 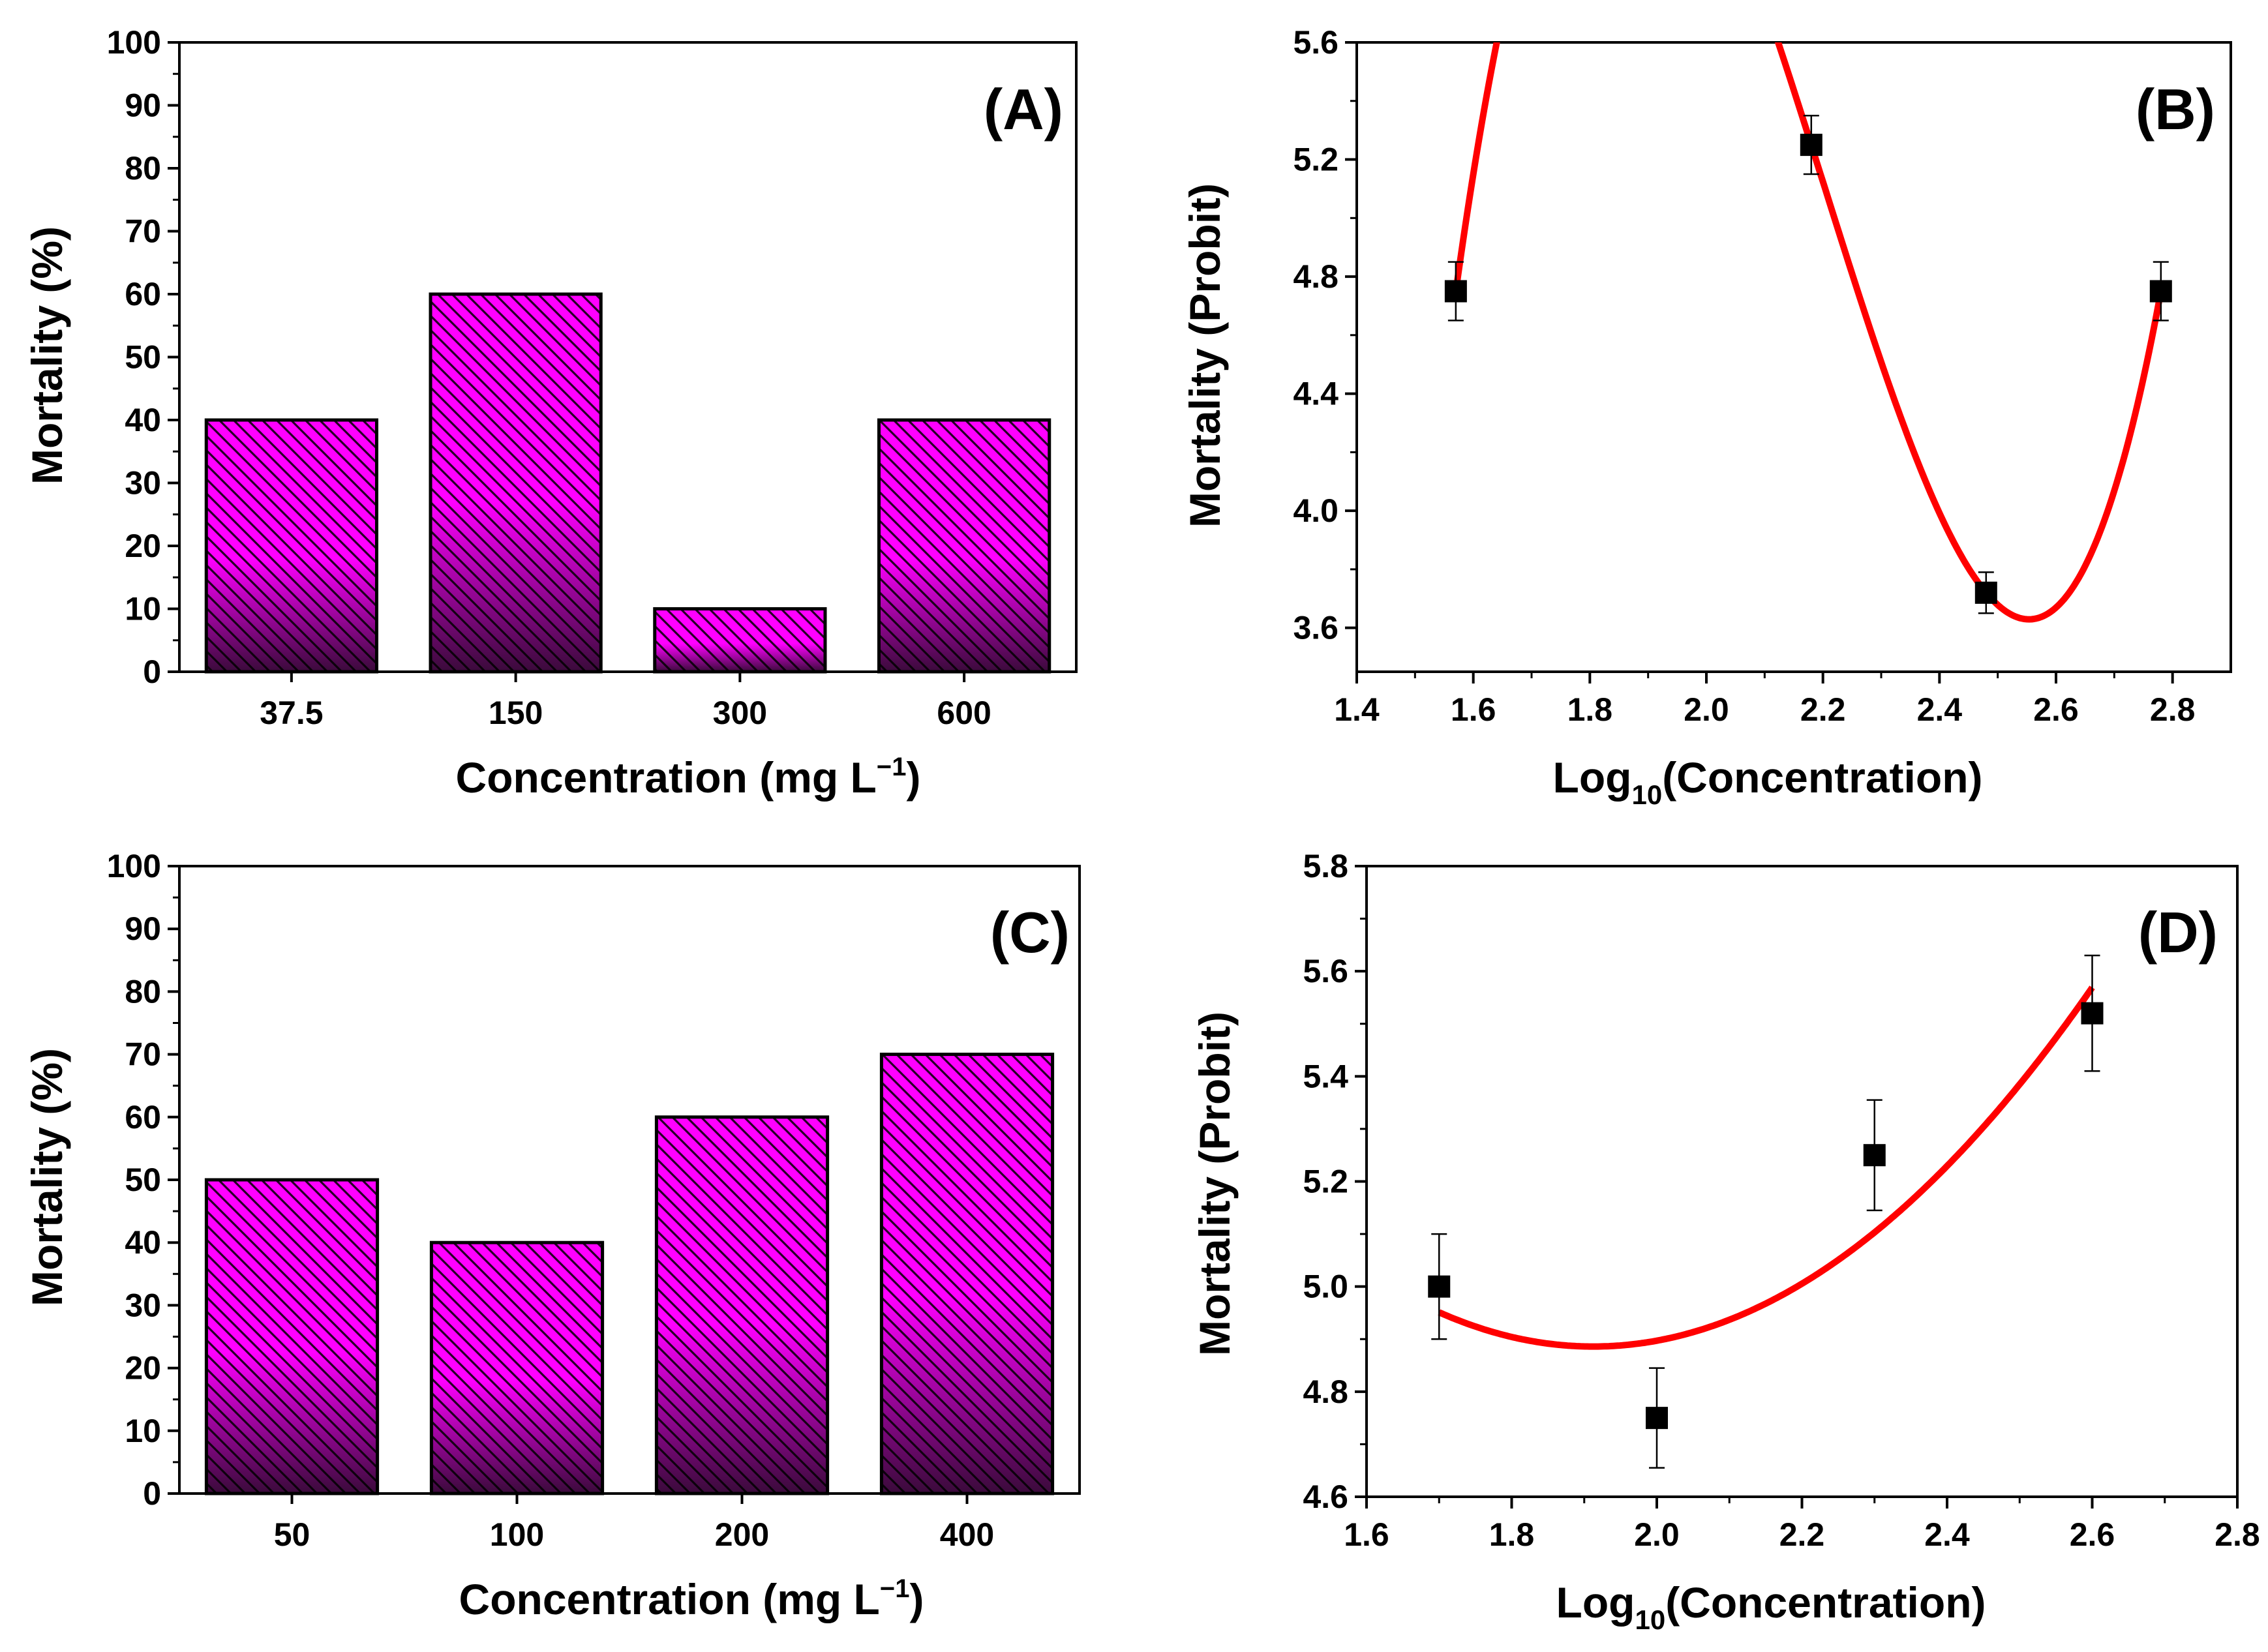 What do you see at coordinates (740, 713) in the screenshot?
I see `x-tick-label: 300` at bounding box center [740, 713].